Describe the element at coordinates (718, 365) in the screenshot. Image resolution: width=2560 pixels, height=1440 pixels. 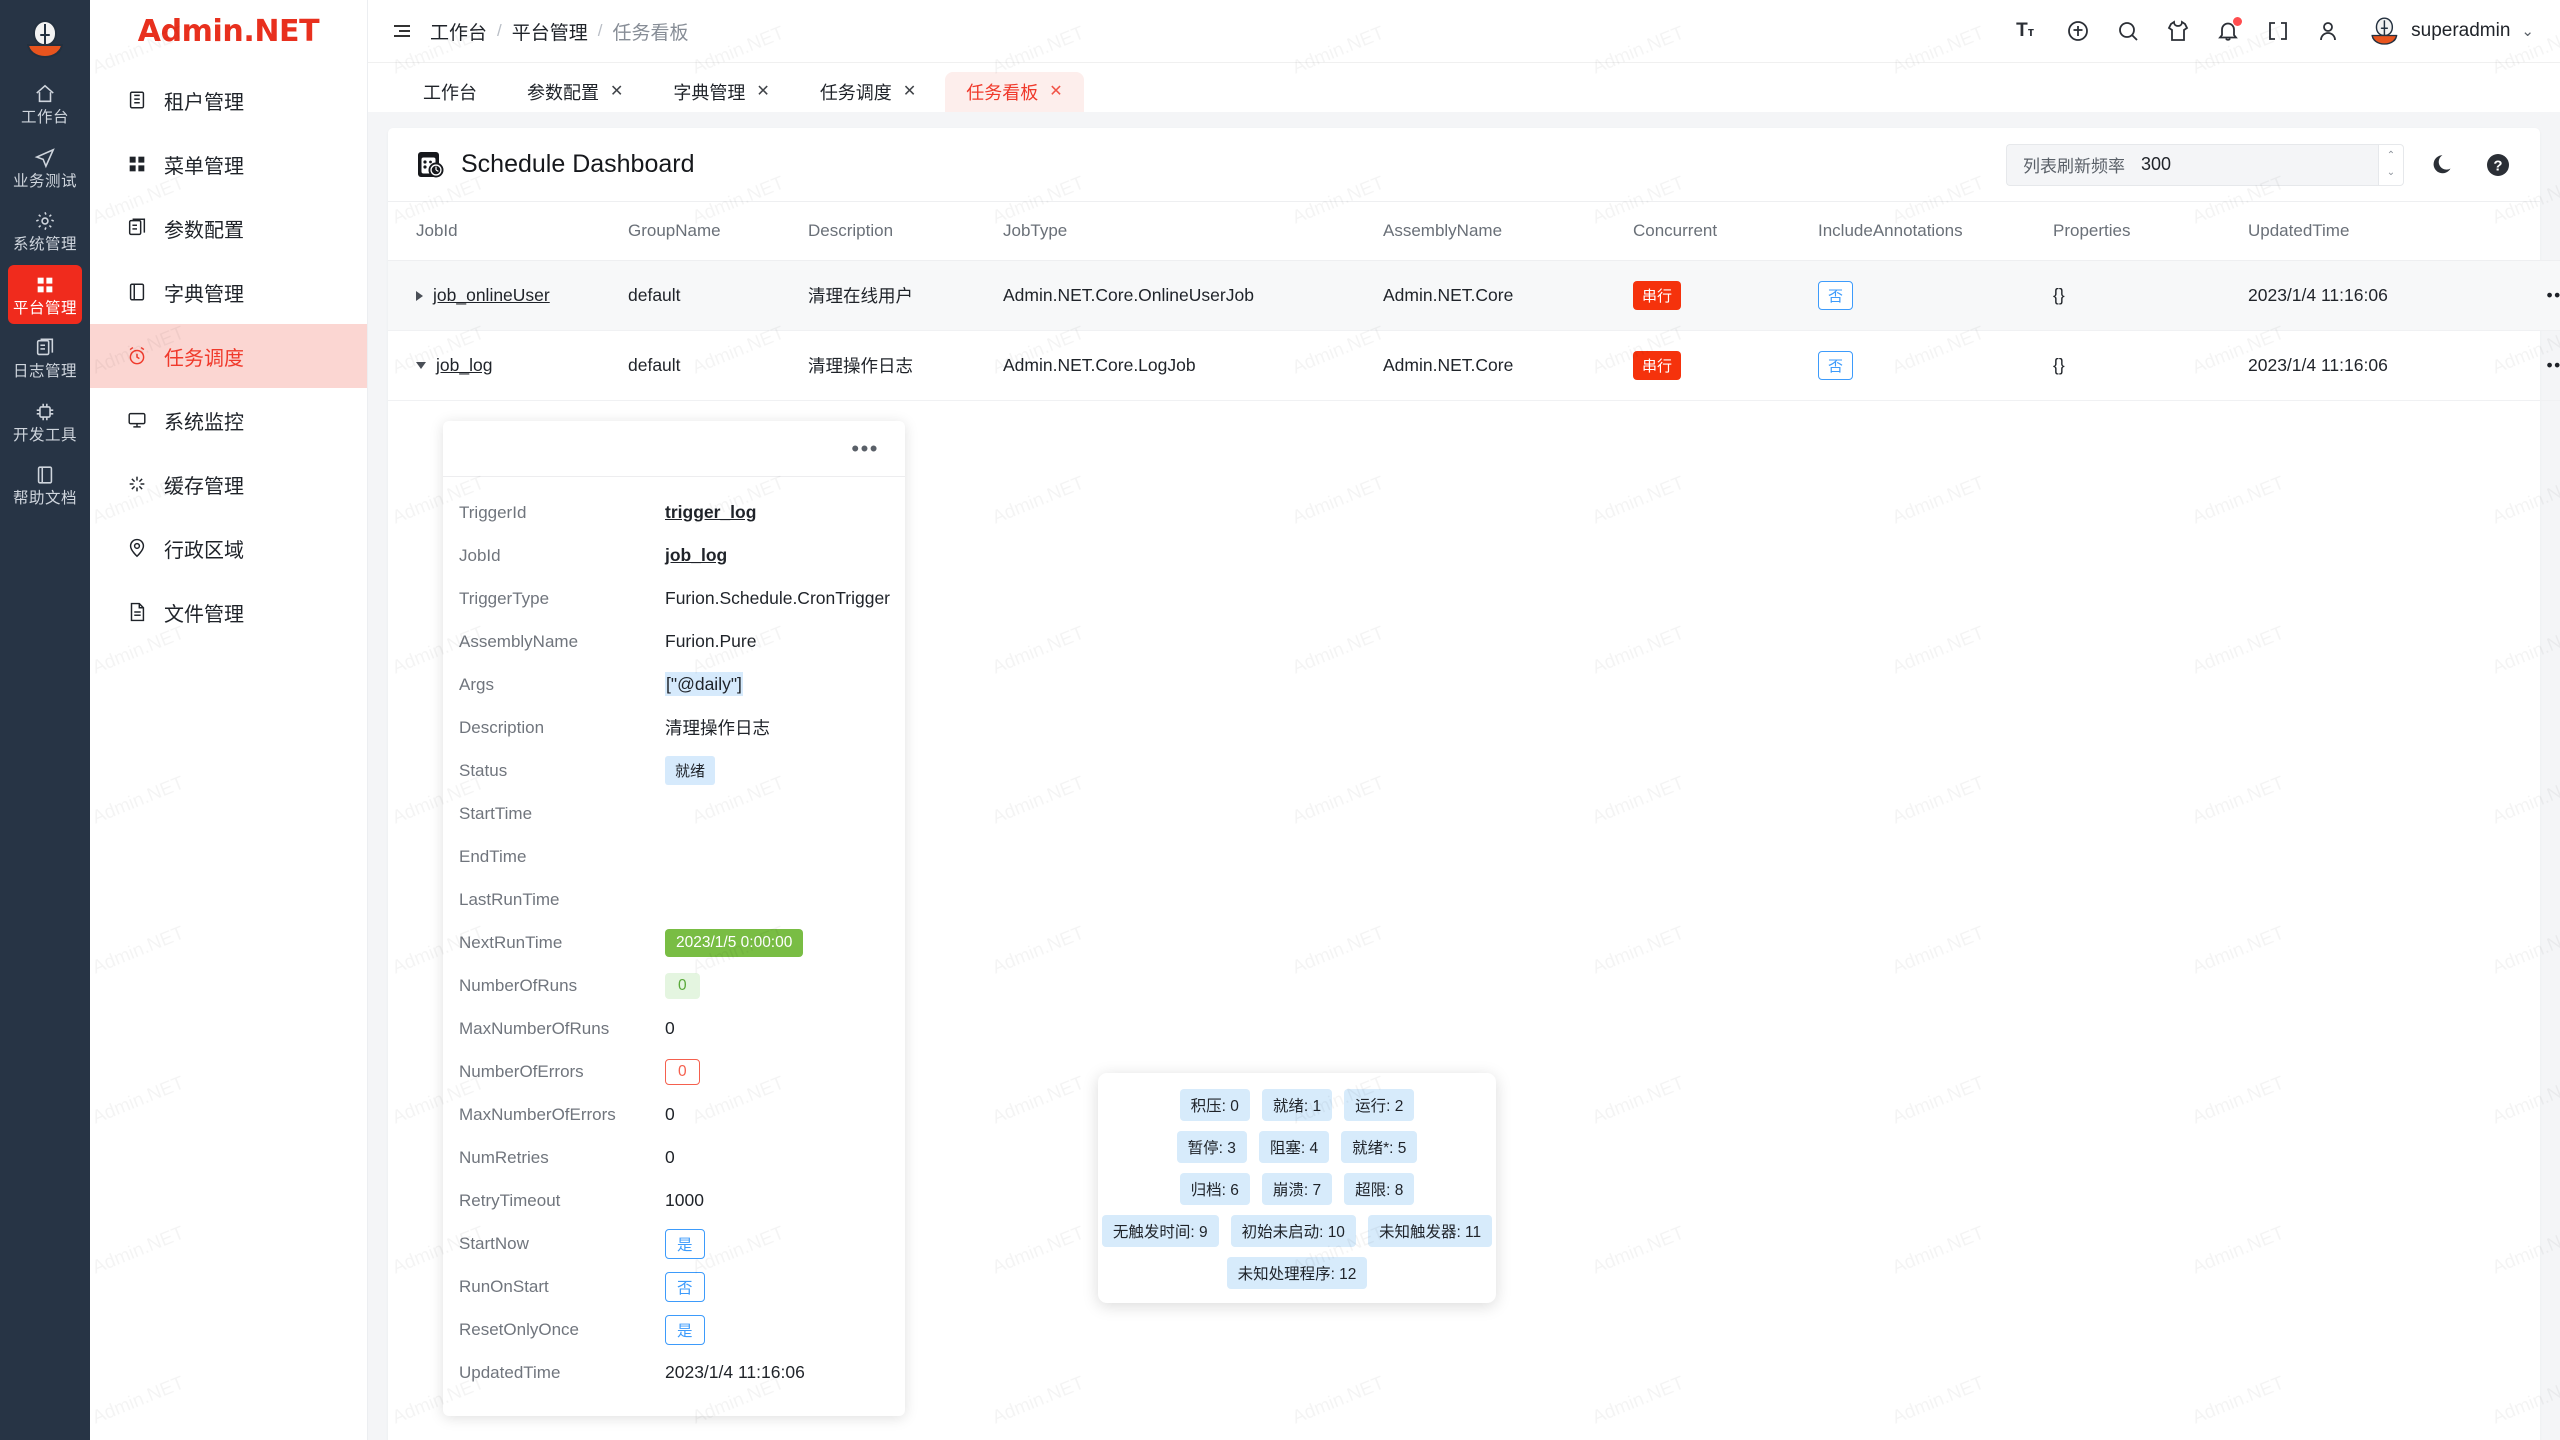
I see `cell-group-name: default` at that location.